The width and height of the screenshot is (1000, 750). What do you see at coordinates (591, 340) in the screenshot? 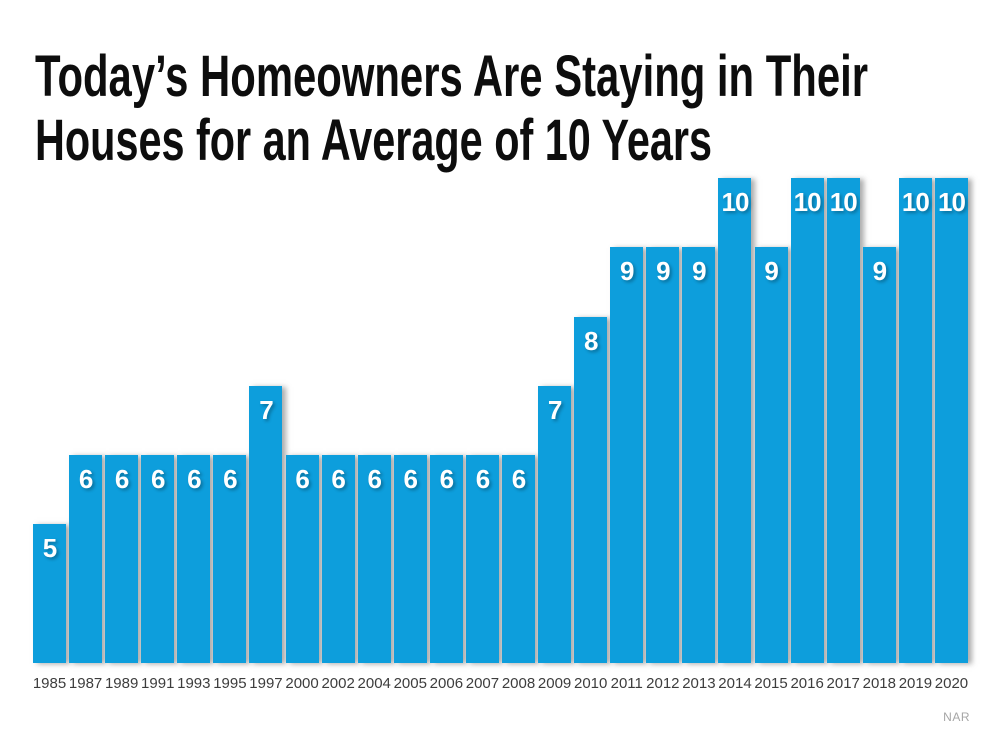
I see `bar-value-label: 8` at bounding box center [591, 340].